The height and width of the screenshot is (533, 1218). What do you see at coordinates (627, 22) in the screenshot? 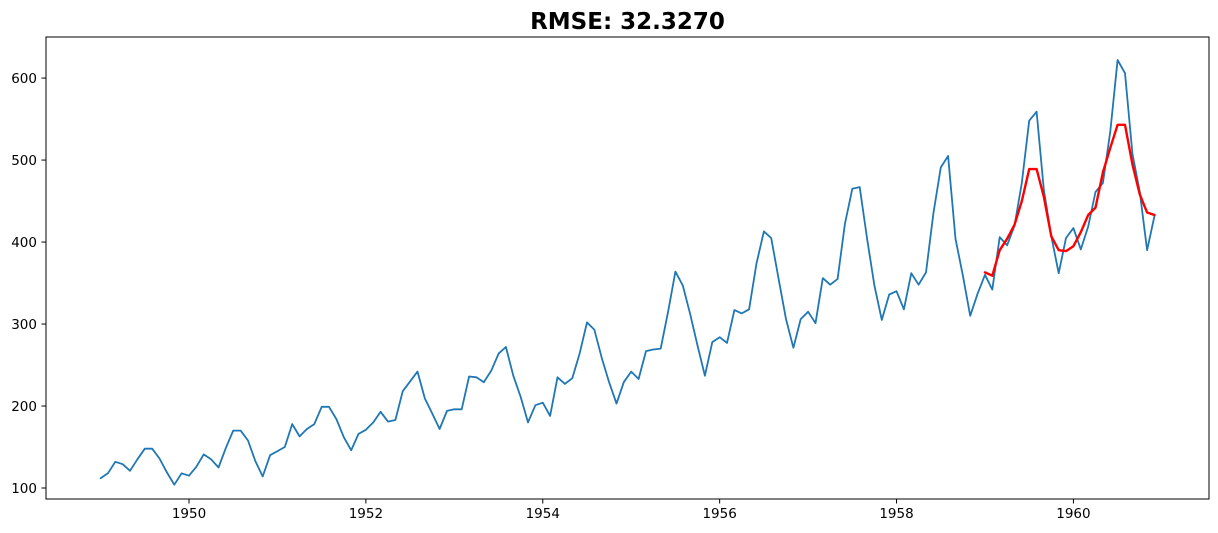
I see `chart-title: RMSE: 32.3270` at bounding box center [627, 22].